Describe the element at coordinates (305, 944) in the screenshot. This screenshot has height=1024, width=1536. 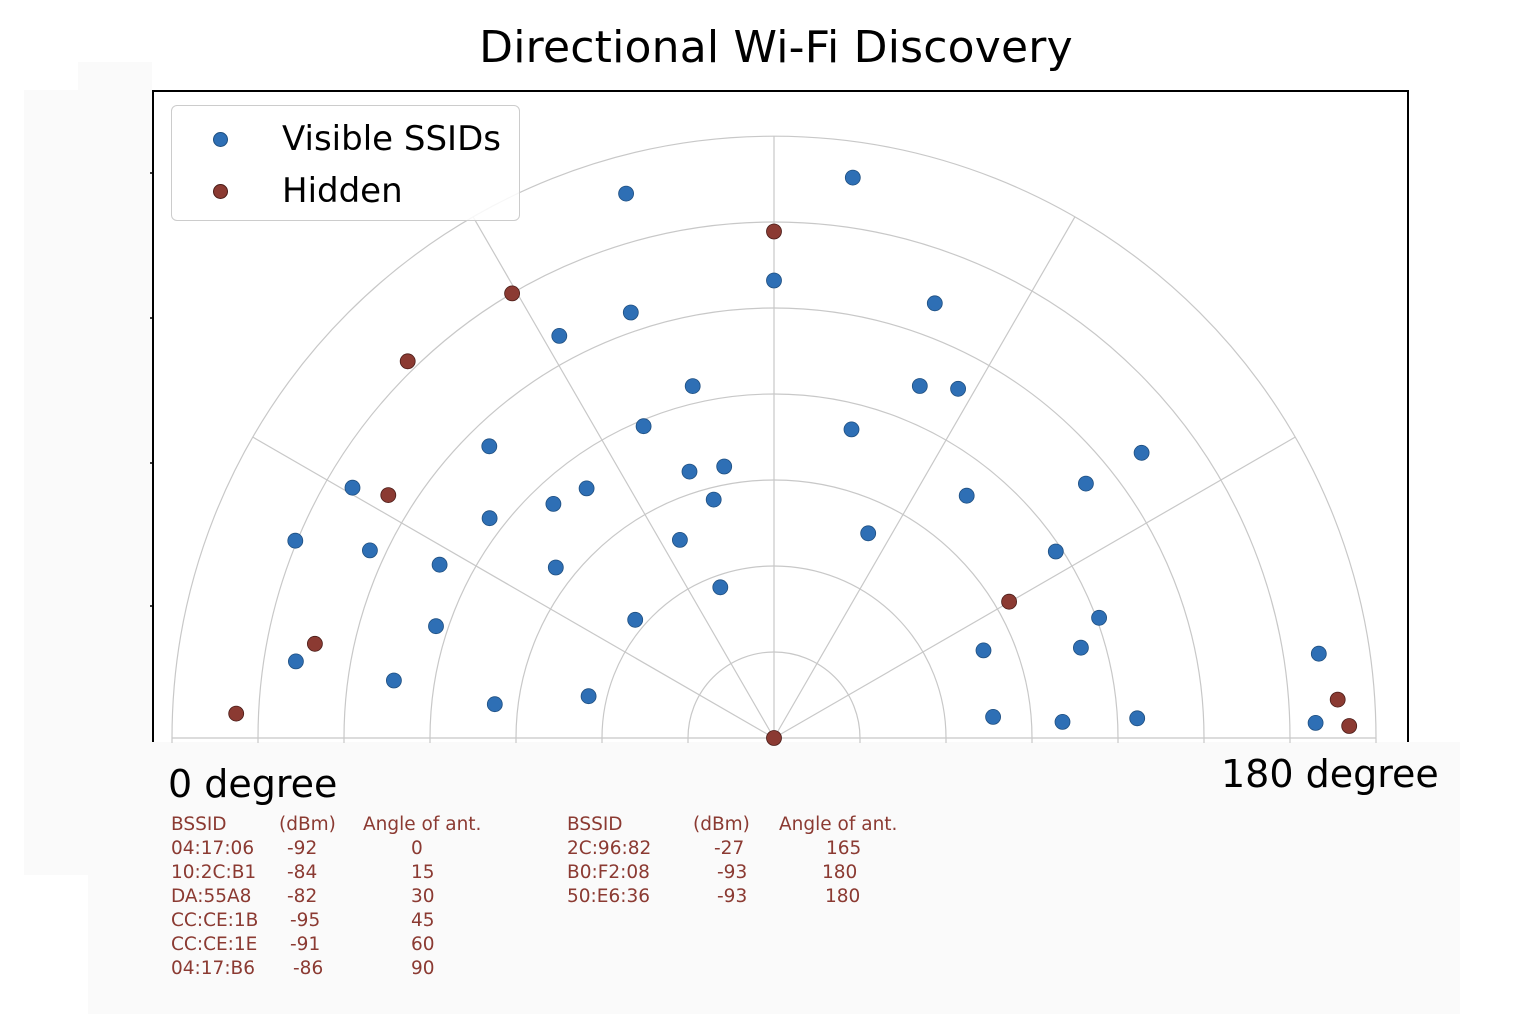
I see `cell-dbm: -91` at that location.